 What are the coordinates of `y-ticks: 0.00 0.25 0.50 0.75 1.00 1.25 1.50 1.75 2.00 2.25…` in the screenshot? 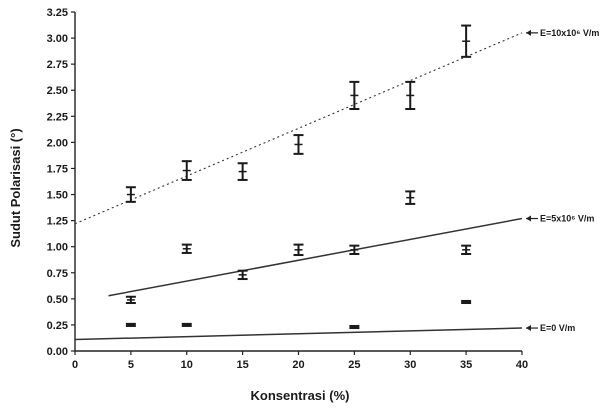 It's located at (61, 182).